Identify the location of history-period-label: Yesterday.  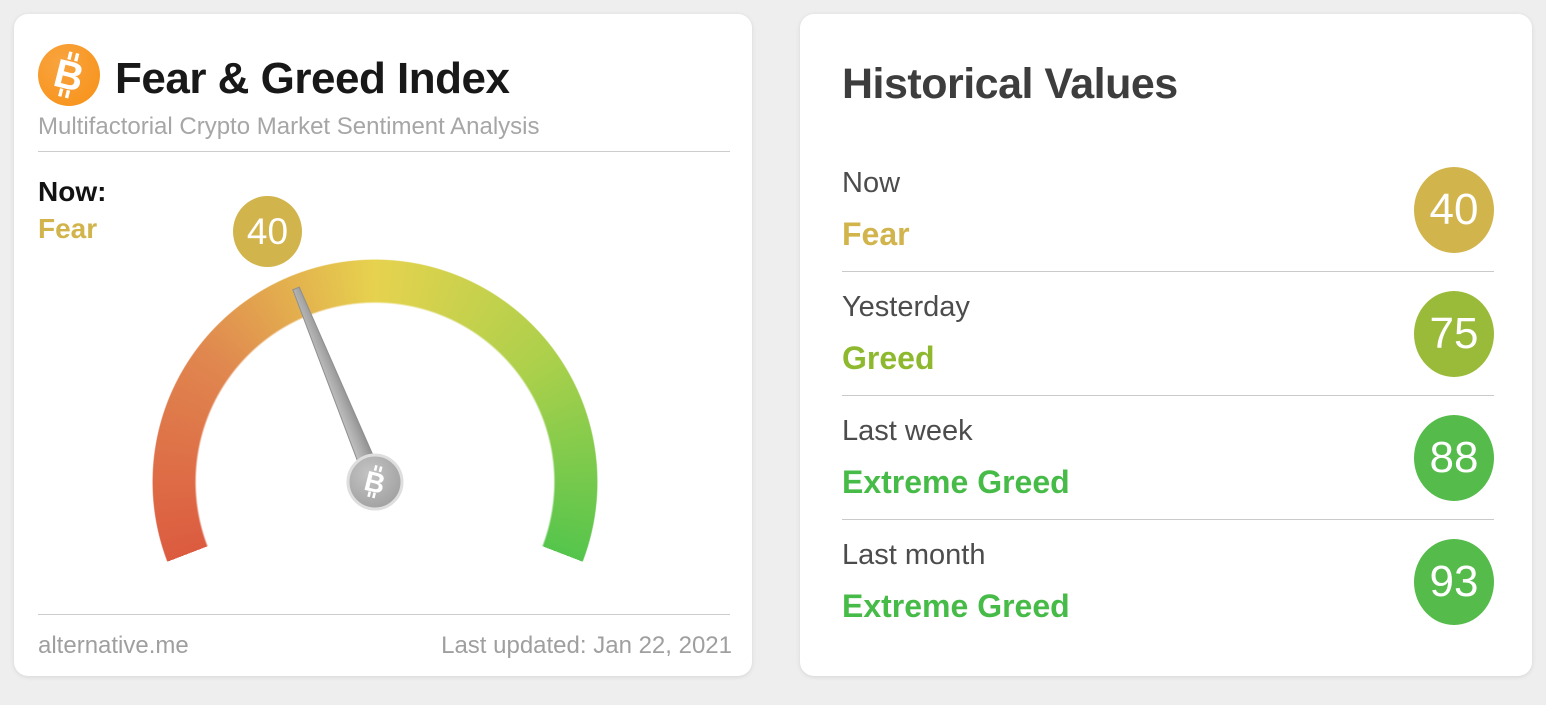
(906, 306).